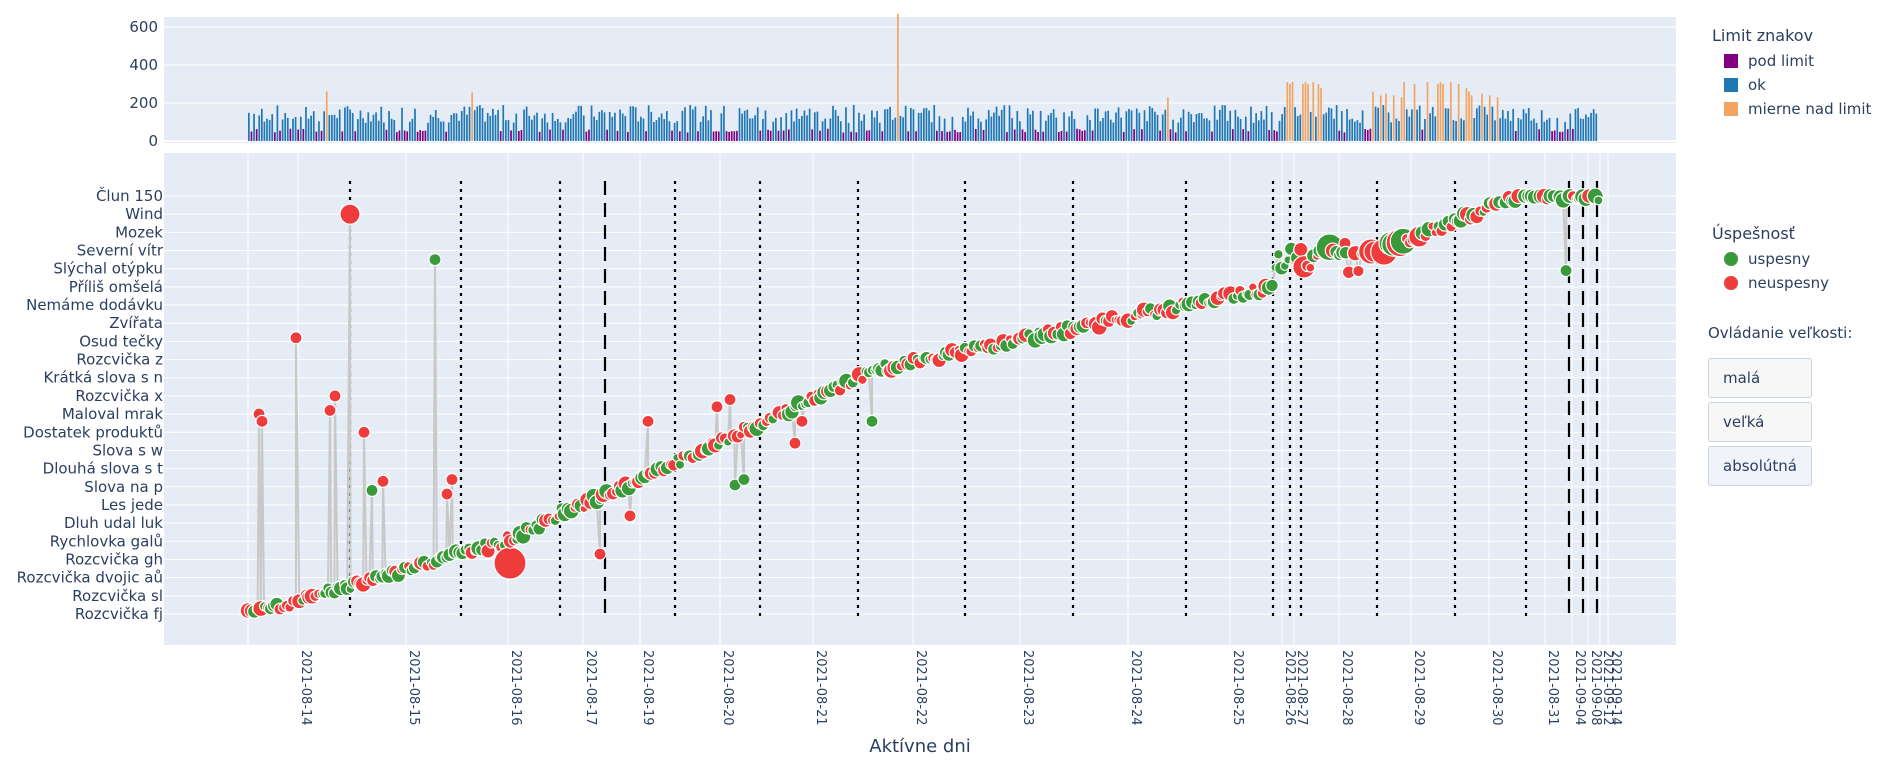  What do you see at coordinates (1770, 283) in the screenshot?
I see `legend-item-neuspesny: neuspesny` at bounding box center [1770, 283].